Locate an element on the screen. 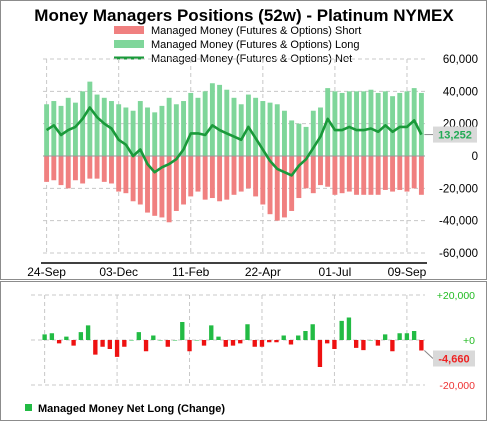  change-callout-box is located at coordinates (454, 358).